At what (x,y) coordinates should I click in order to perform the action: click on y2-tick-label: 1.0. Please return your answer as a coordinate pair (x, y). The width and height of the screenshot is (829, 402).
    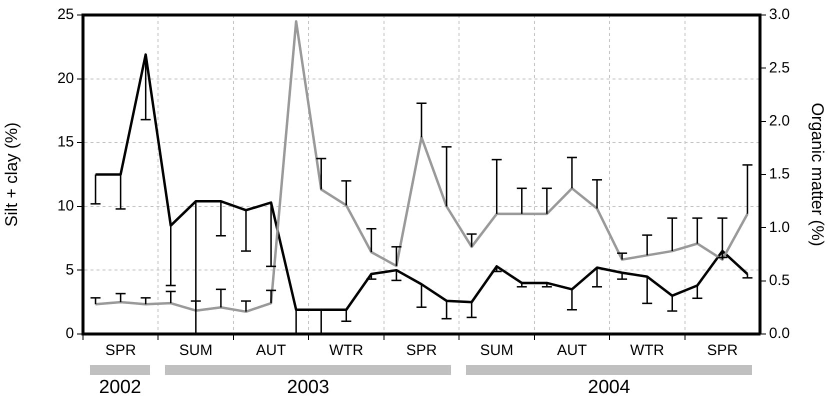
    Looking at the image, I should click on (779, 227).